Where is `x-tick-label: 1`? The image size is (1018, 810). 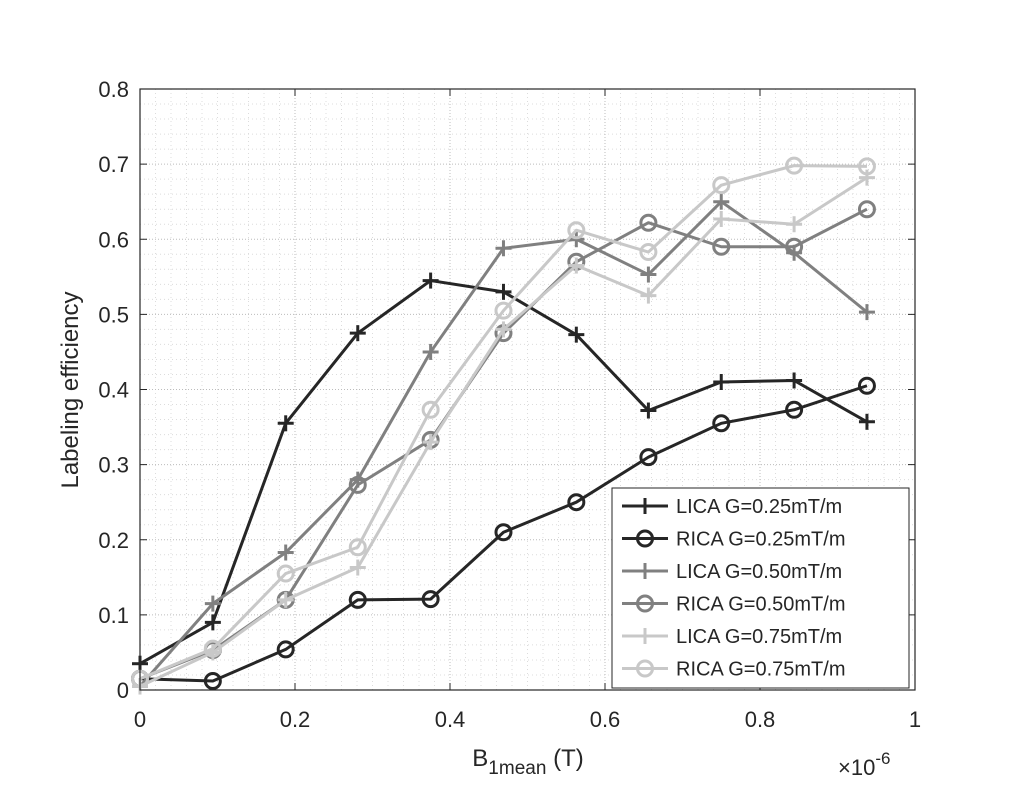 x-tick-label: 1 is located at coordinates (915, 719).